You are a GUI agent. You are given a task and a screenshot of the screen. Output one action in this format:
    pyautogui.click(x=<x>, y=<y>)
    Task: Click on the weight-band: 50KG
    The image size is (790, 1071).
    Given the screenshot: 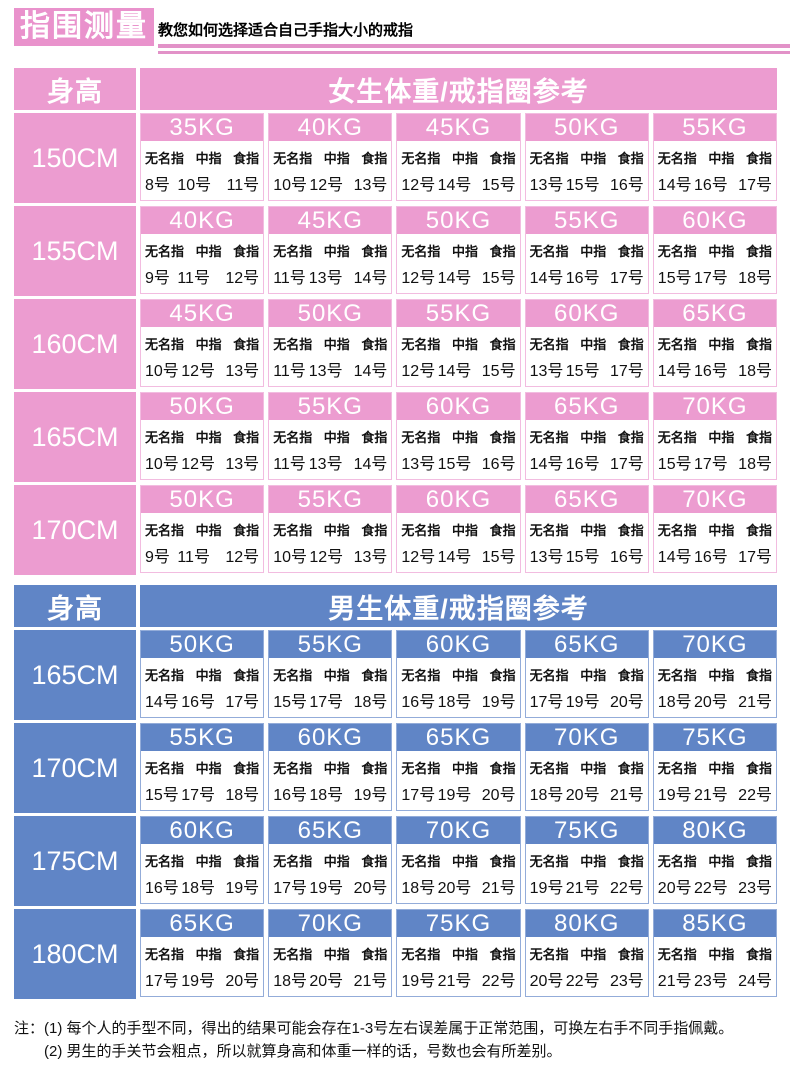 What is the action you would take?
    pyautogui.click(x=586, y=127)
    